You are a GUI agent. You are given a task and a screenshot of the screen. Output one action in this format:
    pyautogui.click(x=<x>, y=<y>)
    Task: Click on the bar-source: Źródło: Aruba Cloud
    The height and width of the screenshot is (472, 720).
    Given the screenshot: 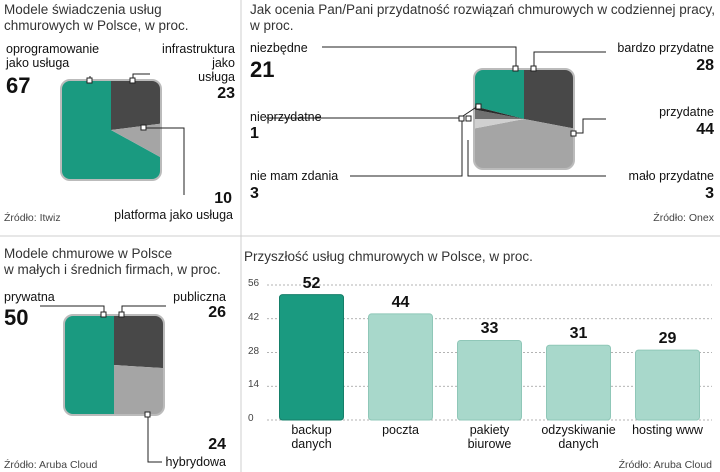 What is the action you would take?
    pyautogui.click(x=665, y=465)
    